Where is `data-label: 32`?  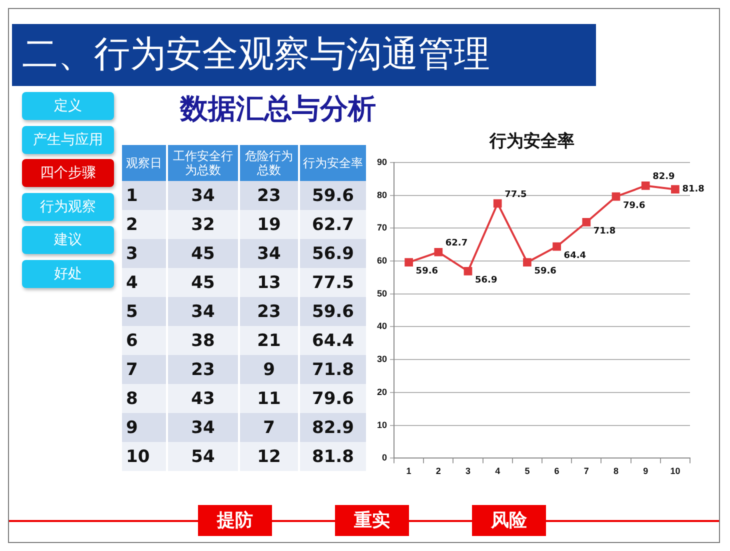
data-label: 32 is located at coordinates (203, 224).